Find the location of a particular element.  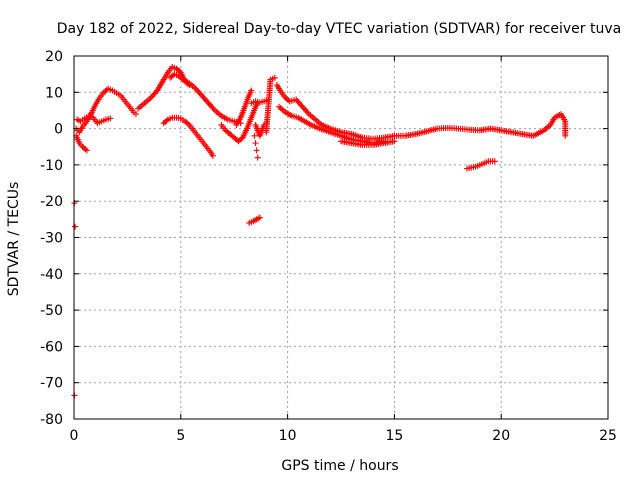

y-tick-label: -70 is located at coordinates (51, 384).